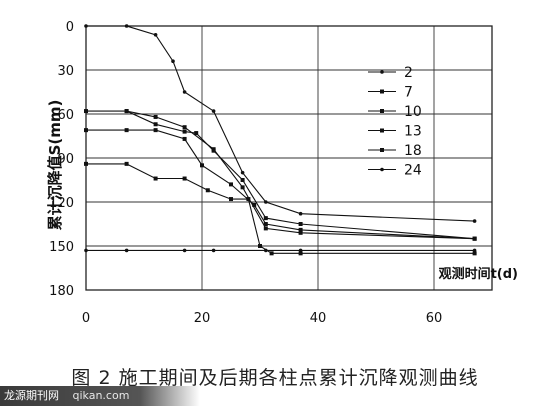 The image size is (550, 406). Describe the element at coordinates (413, 112) in the screenshot. I see `legend-label: 10` at that location.